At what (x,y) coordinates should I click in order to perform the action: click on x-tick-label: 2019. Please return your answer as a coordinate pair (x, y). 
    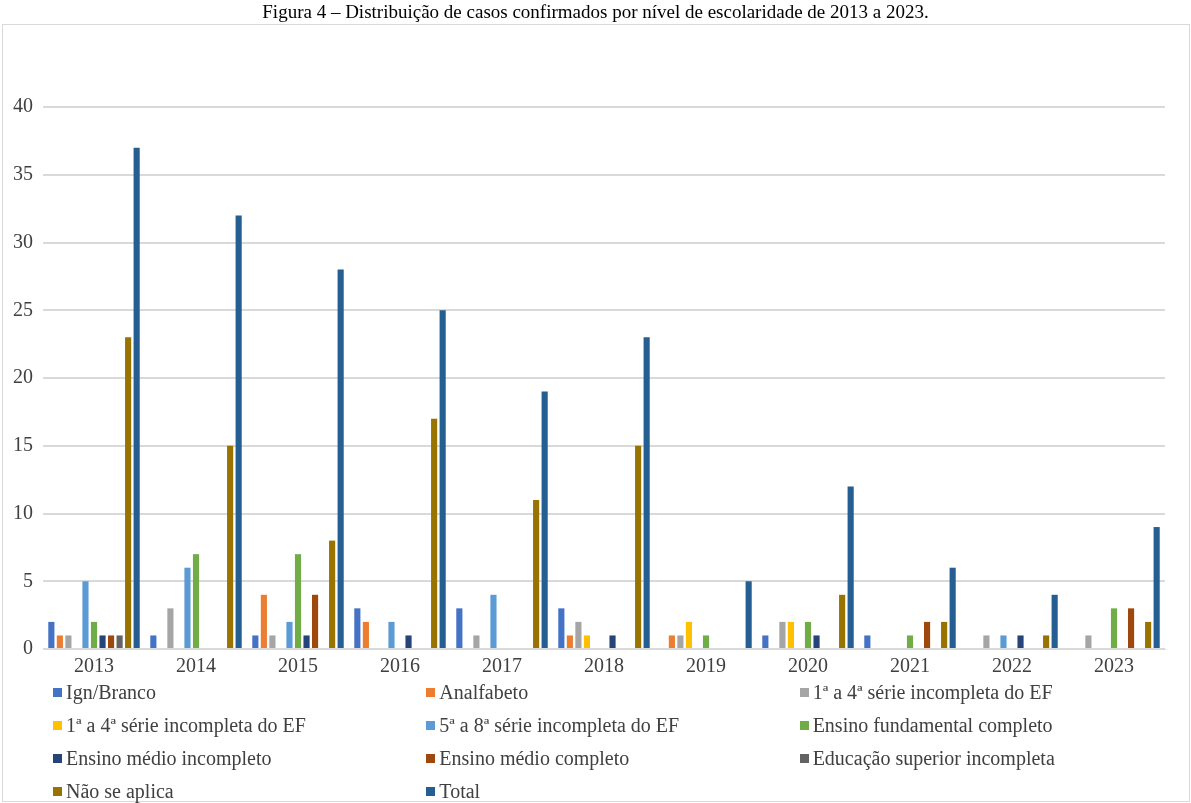
    Looking at the image, I should click on (706, 665).